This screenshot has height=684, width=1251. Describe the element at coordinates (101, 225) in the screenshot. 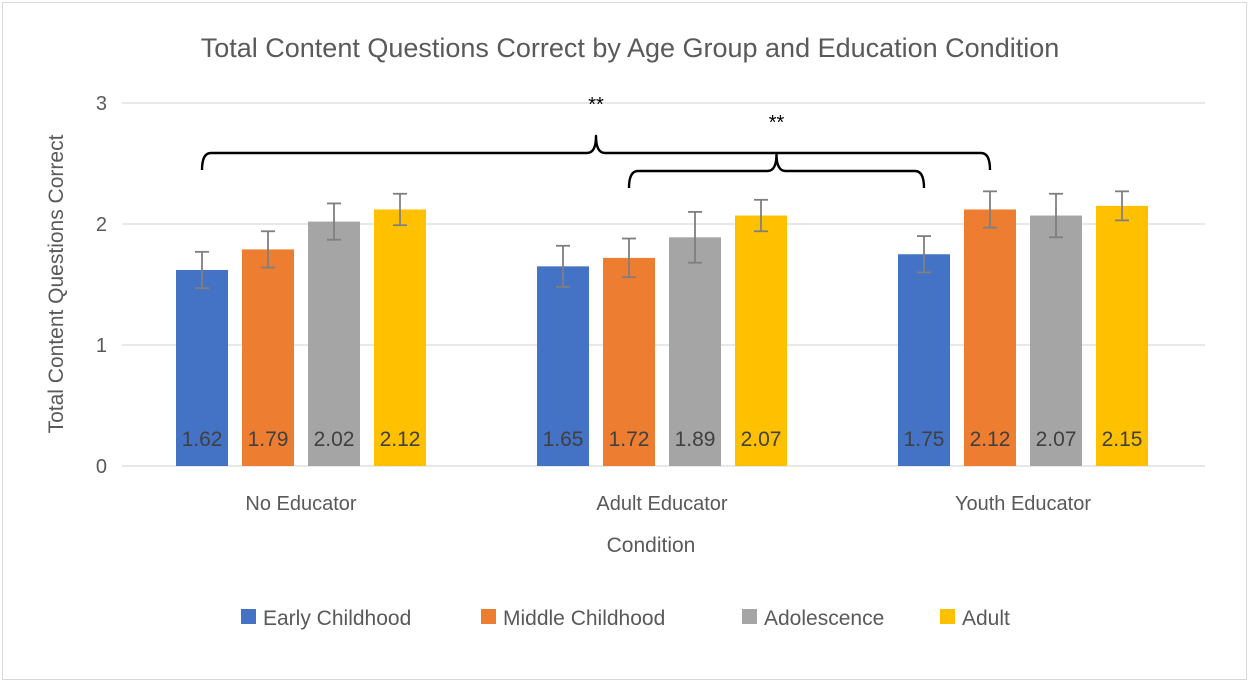

I see `y-tick-label: 2` at that location.